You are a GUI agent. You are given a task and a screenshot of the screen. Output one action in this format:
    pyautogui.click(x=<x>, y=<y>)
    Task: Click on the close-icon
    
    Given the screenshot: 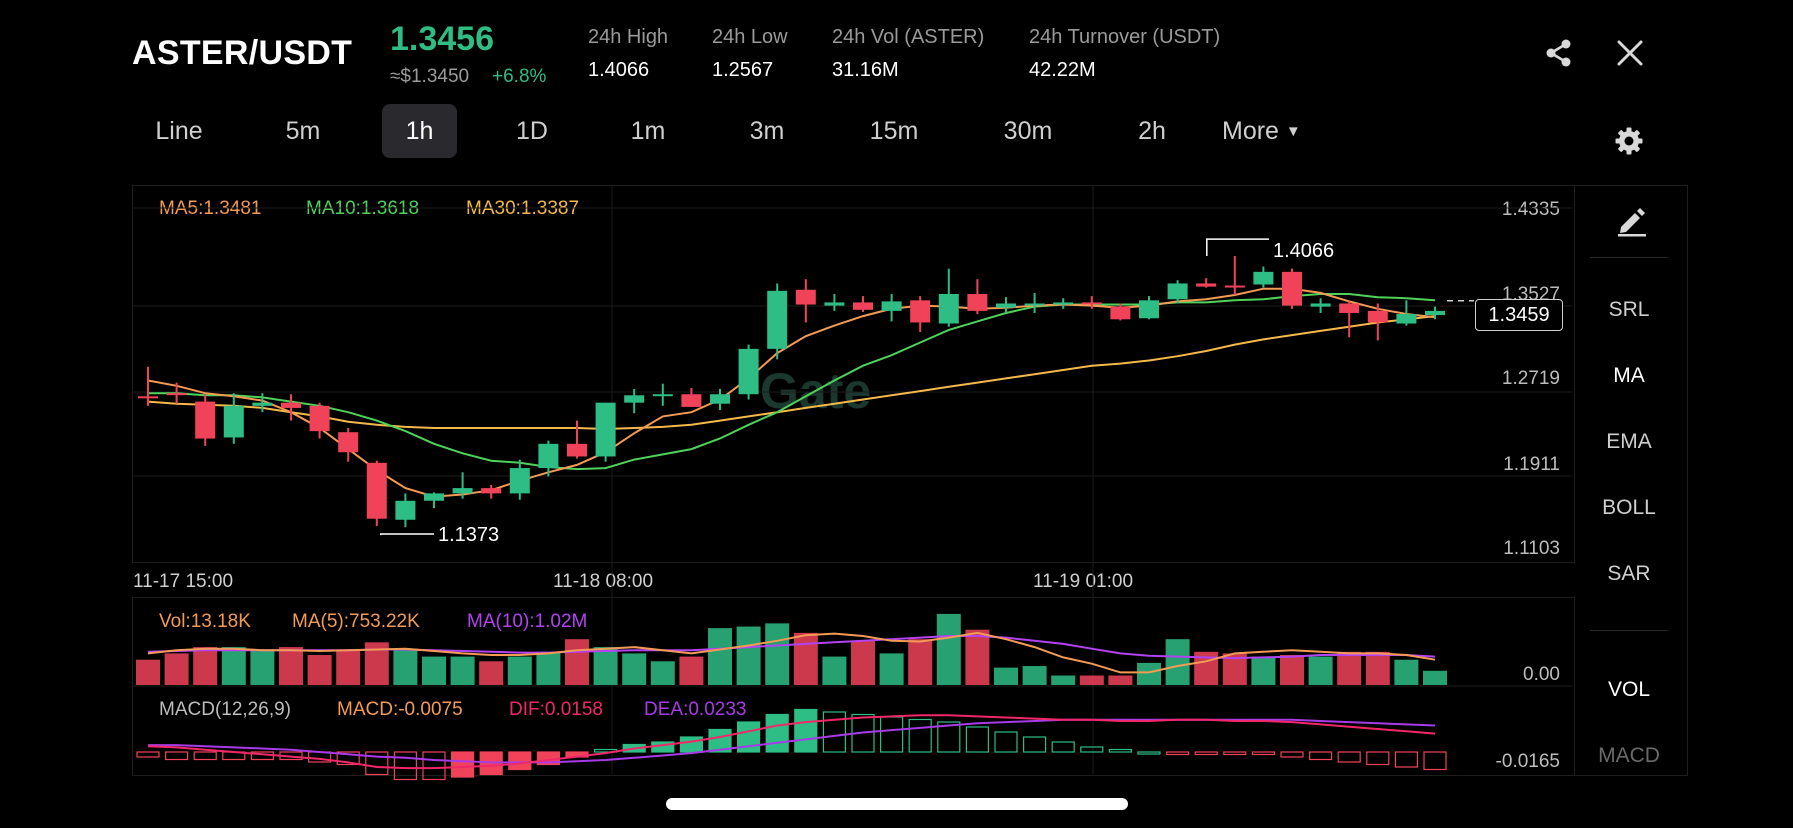 What is the action you would take?
    pyautogui.click(x=1630, y=53)
    